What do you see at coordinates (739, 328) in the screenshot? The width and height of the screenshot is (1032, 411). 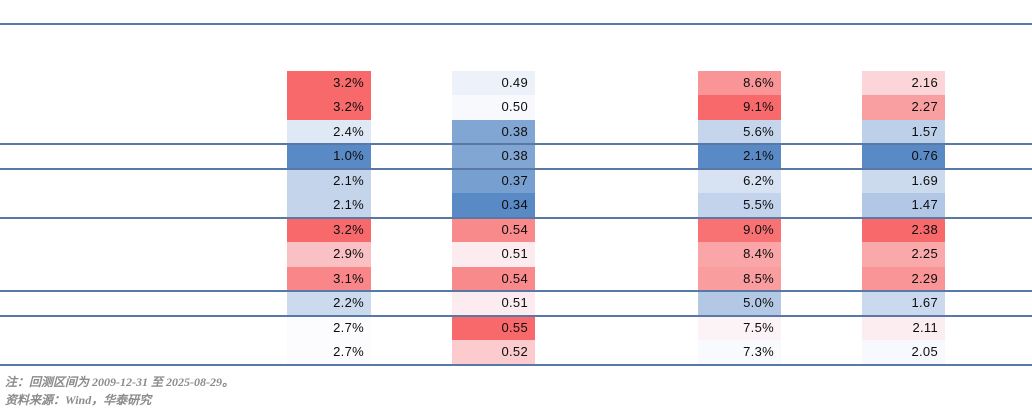 I see `heatmap-cell: 7.5%` at bounding box center [739, 328].